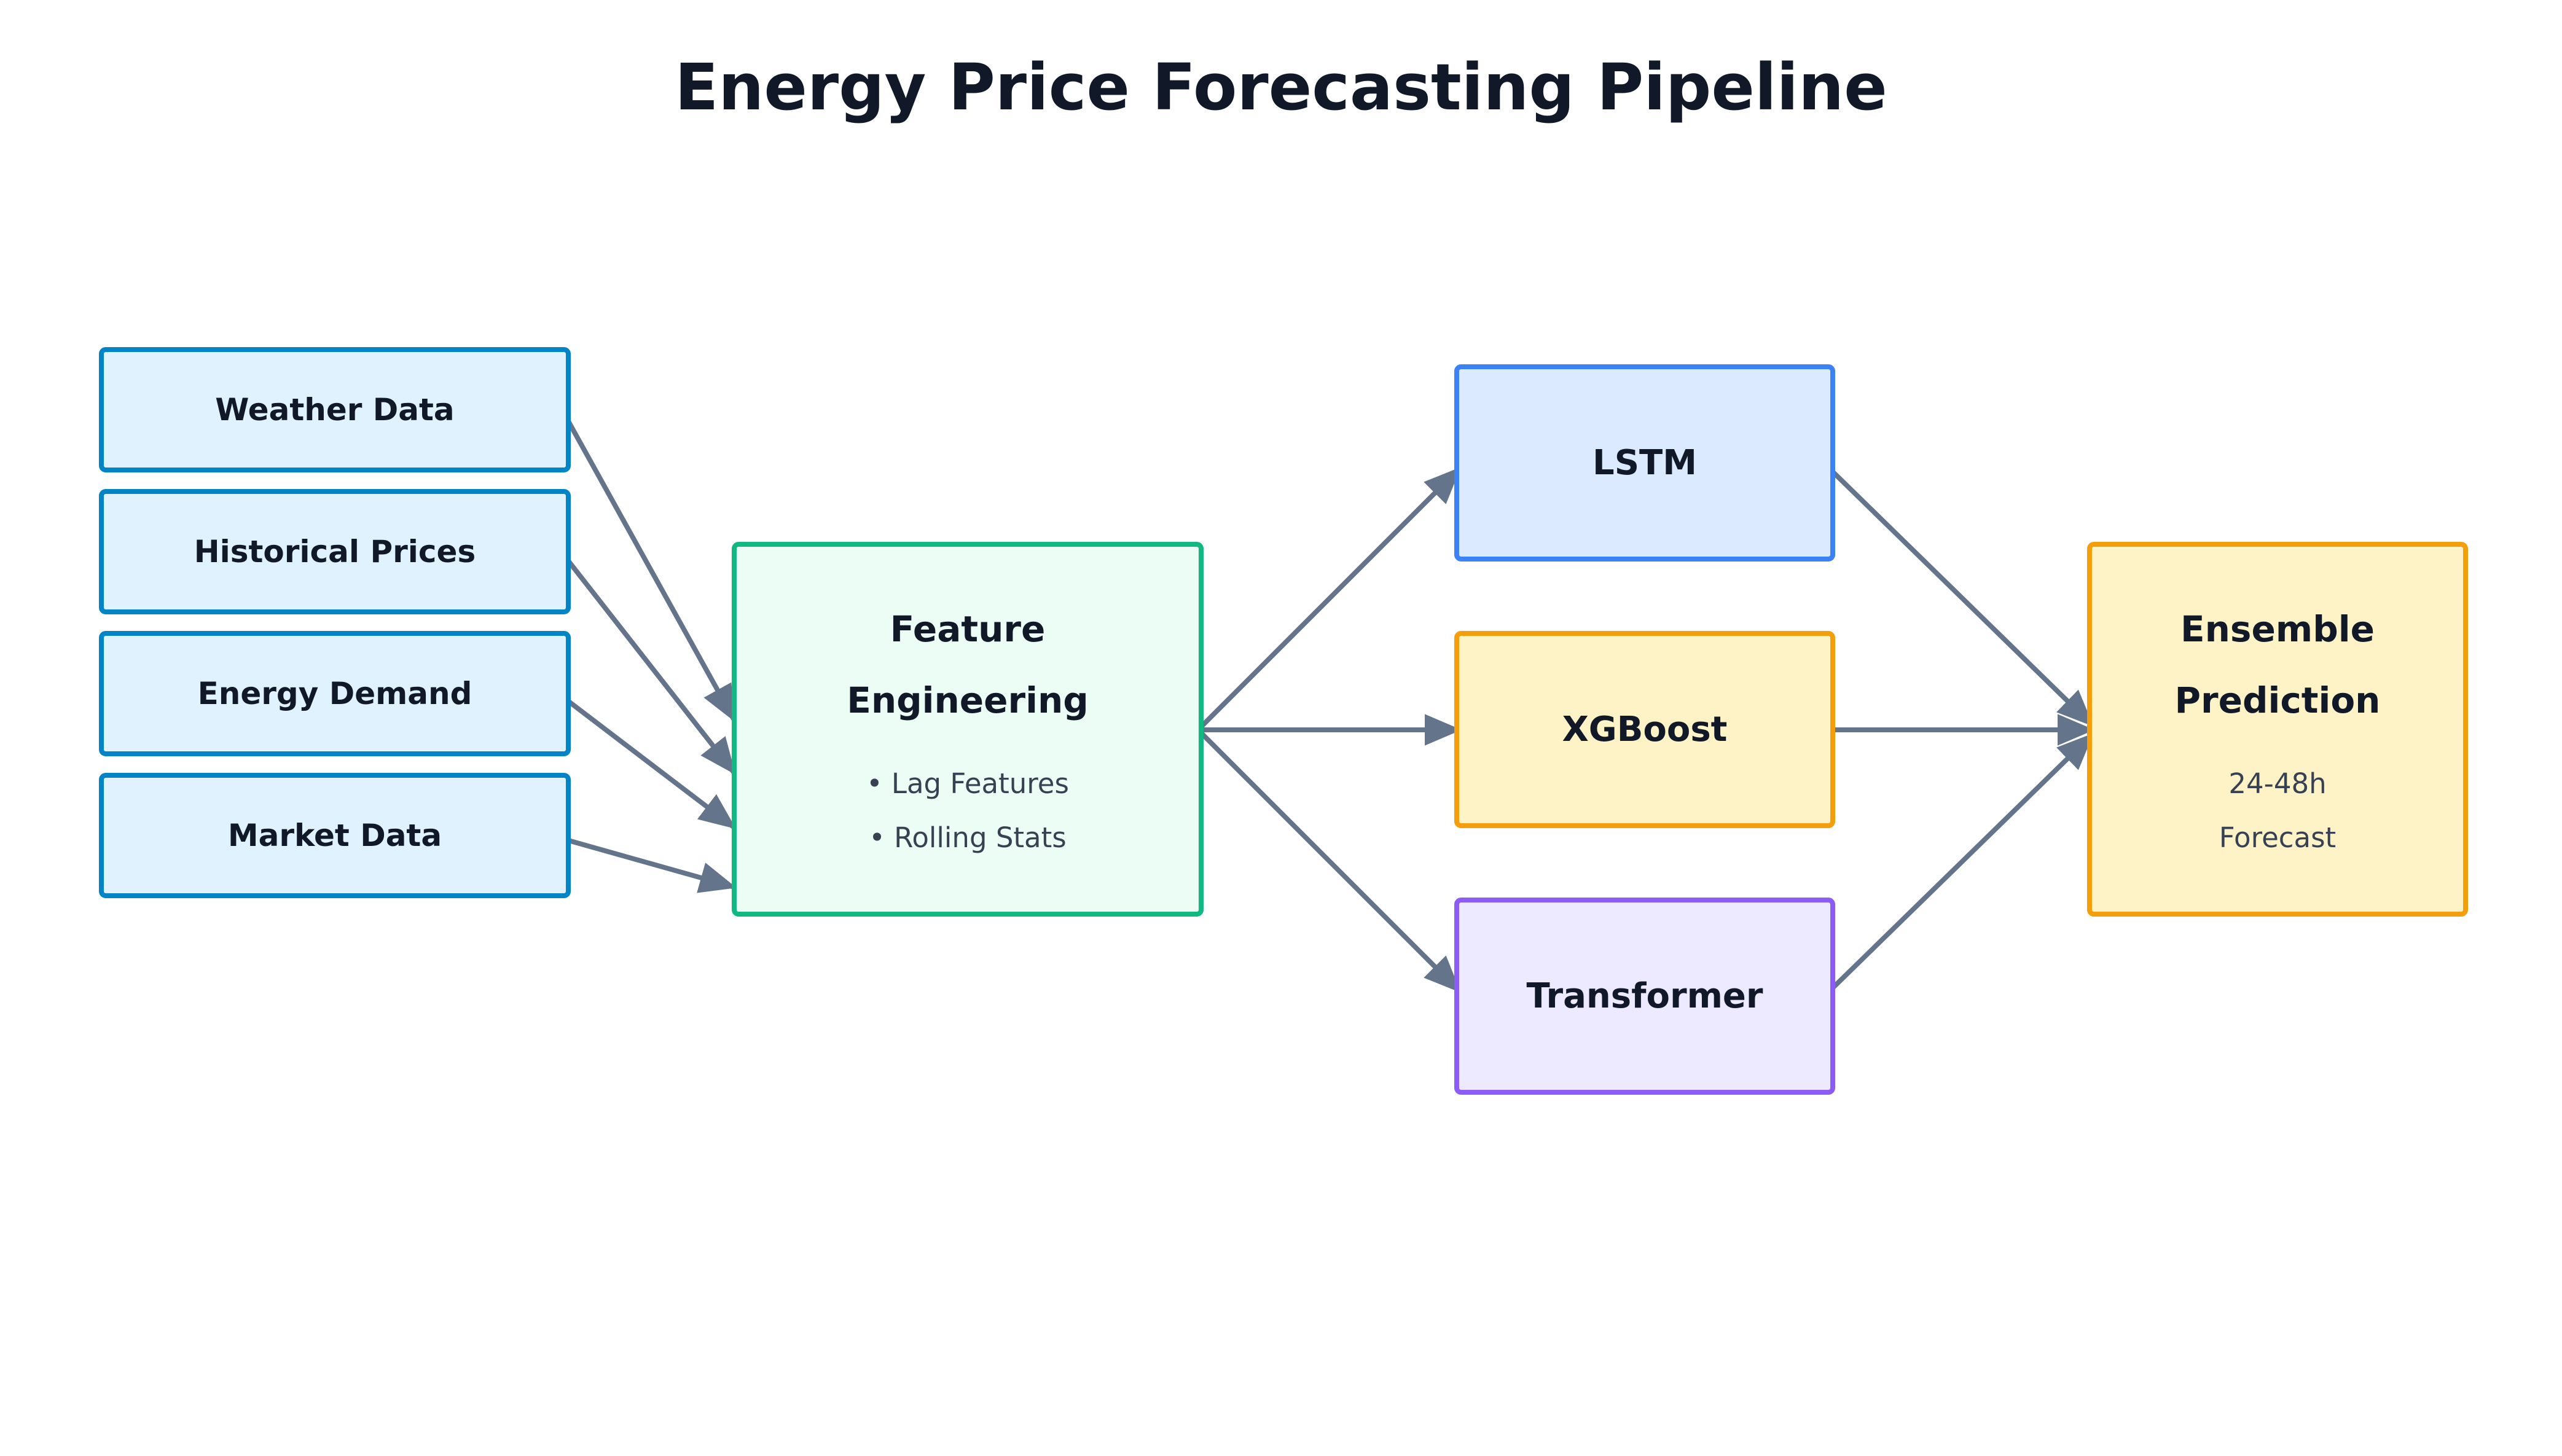 The image size is (2562, 1456). I want to click on source-weather-data: Weather Data, so click(335, 409).